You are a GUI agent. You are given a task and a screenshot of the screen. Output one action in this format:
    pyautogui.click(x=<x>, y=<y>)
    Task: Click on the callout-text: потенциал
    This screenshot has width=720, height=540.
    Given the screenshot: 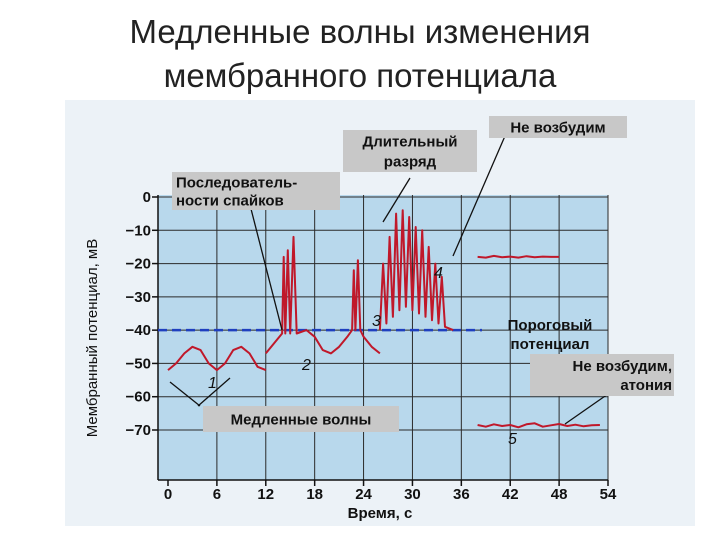 What is the action you would take?
    pyautogui.click(x=550, y=344)
    